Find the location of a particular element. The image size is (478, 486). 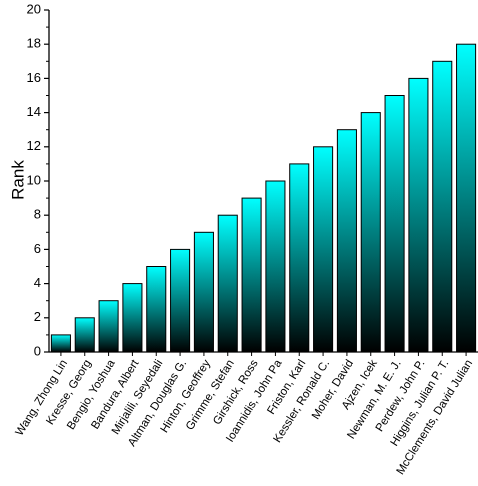

y-tick-label: 4 is located at coordinates (37, 282).